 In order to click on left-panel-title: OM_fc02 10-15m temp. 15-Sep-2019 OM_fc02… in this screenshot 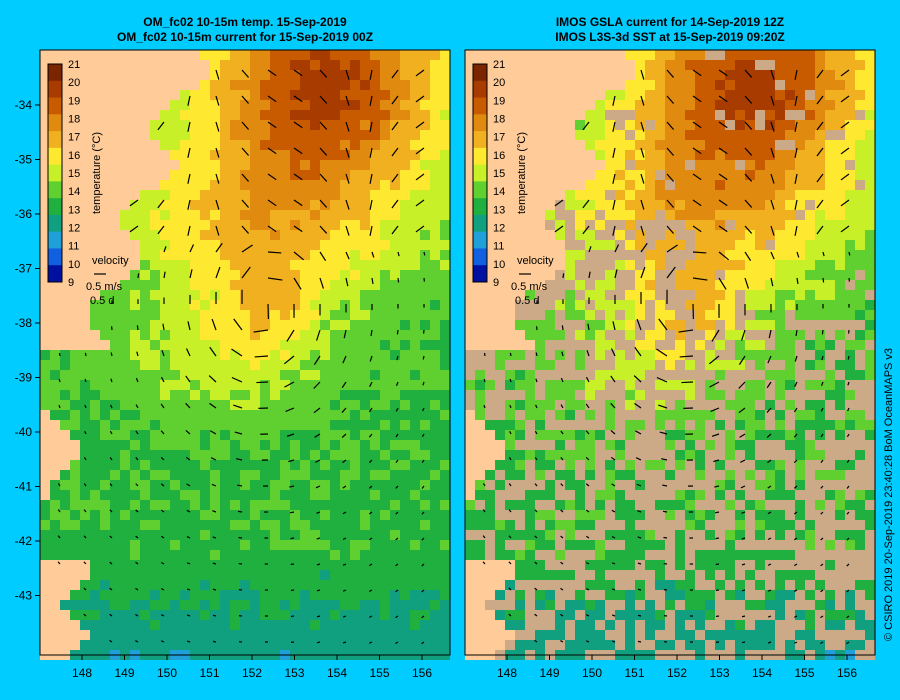, I will do `click(245, 30)`.